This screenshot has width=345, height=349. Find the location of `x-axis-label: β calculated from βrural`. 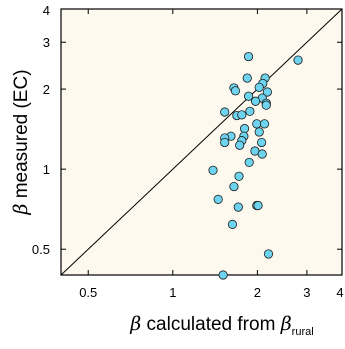

x-axis-label: β calculated from βrural is located at coordinates (221, 325).